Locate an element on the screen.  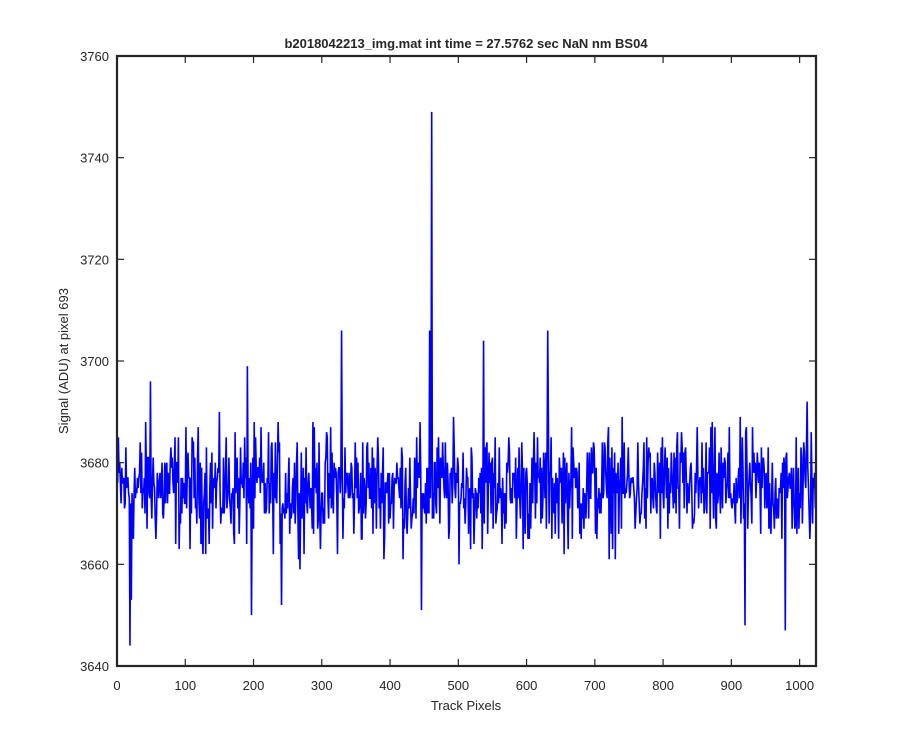
x-tick-label: 600 is located at coordinates (527, 685).